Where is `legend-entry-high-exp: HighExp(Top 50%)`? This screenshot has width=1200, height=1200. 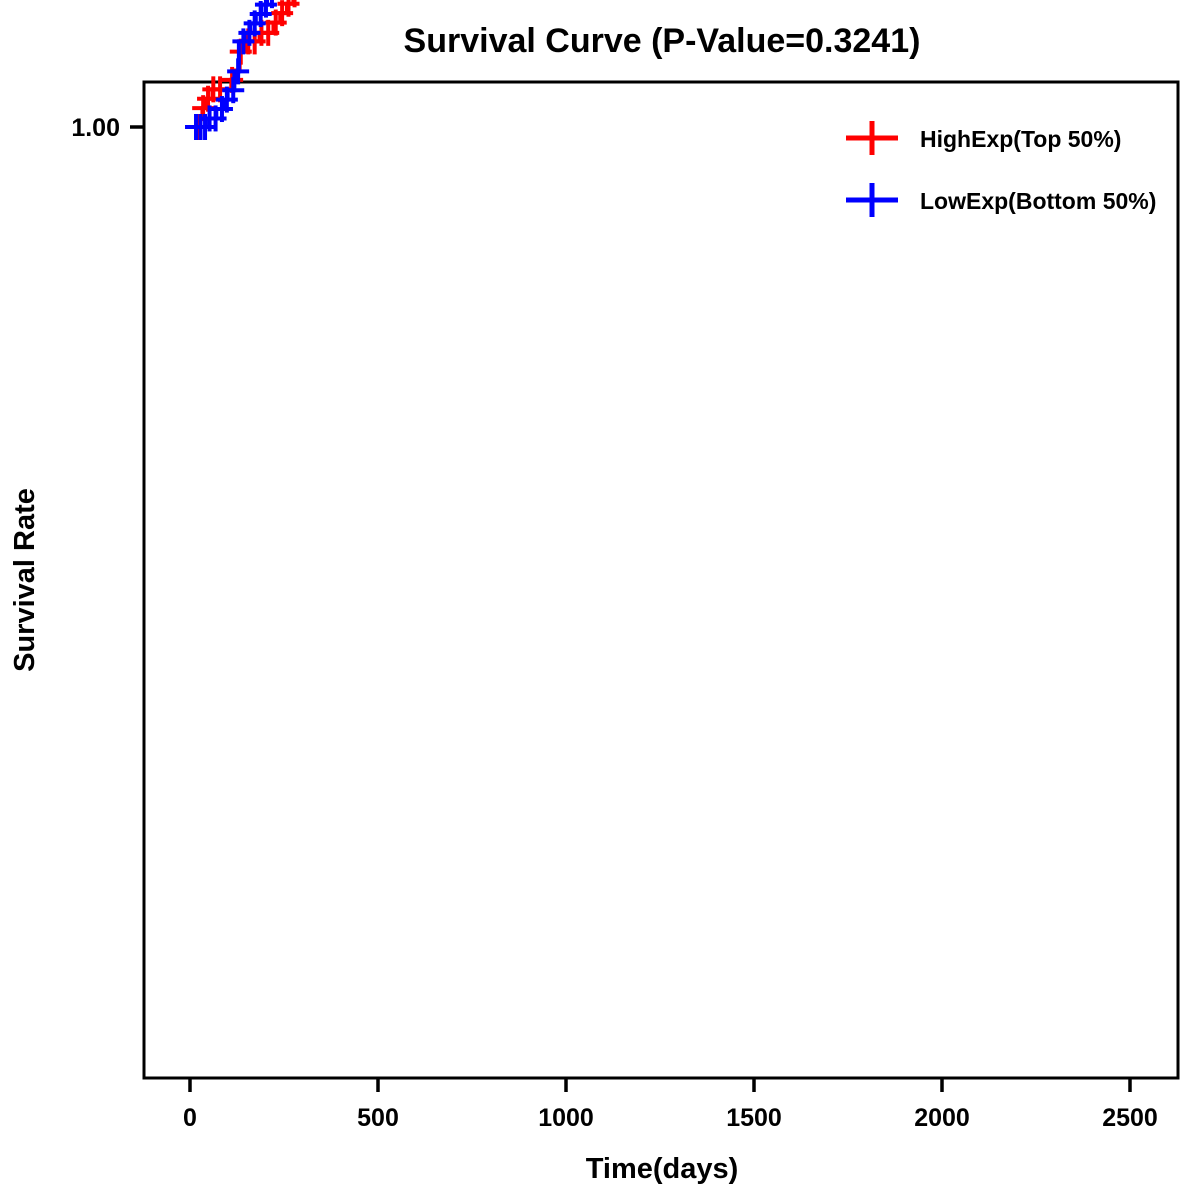 legend-entry-high-exp: HighExp(Top 50%) is located at coordinates (983, 138).